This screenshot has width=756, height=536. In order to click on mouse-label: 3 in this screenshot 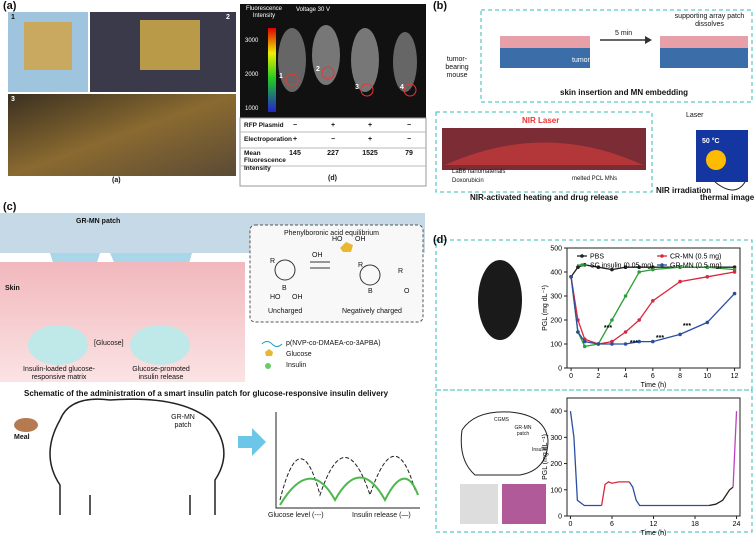, I will do `click(357, 87)`.